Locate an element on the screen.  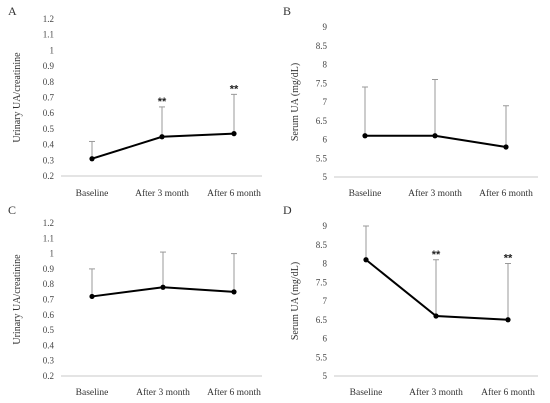
panel-d-category-label: Baseline is located at coordinates (366, 393).